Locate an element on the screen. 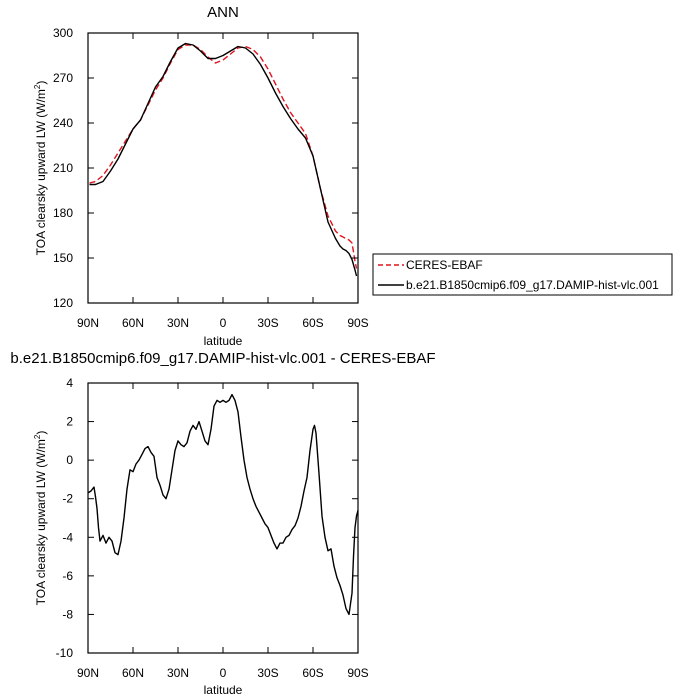 The image size is (700, 700). top-xtick-label: 90S is located at coordinates (357, 323).